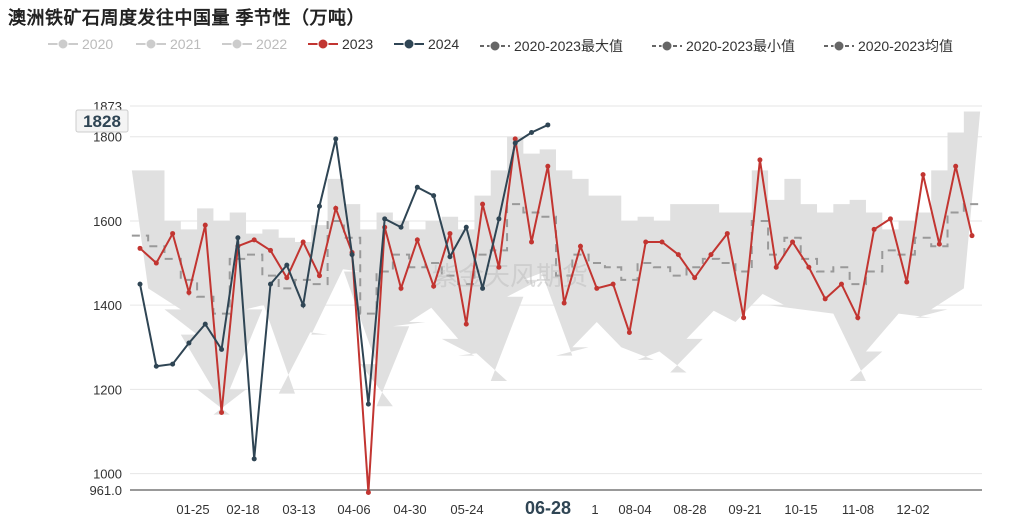  I want to click on x-tick-label: 04-30, so click(409, 509).